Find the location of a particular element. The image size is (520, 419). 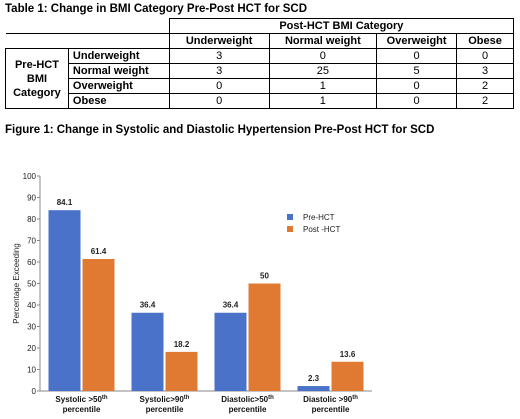

y-tick-label: 0 is located at coordinates (34, 391).